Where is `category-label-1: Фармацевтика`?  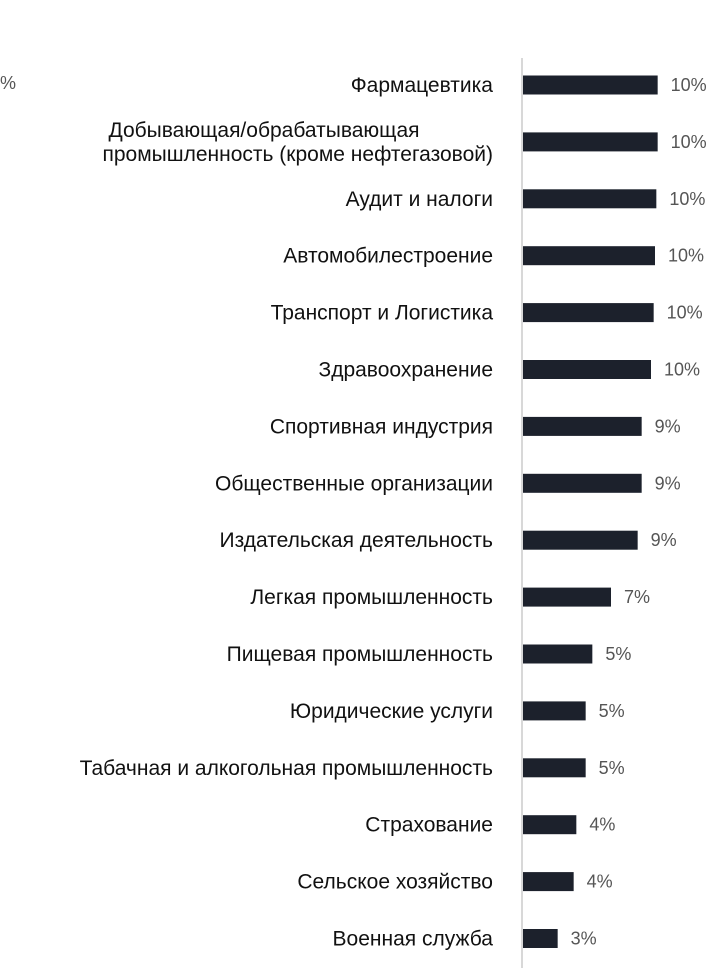
category-label-1: Фармацевтика is located at coordinates (422, 85).